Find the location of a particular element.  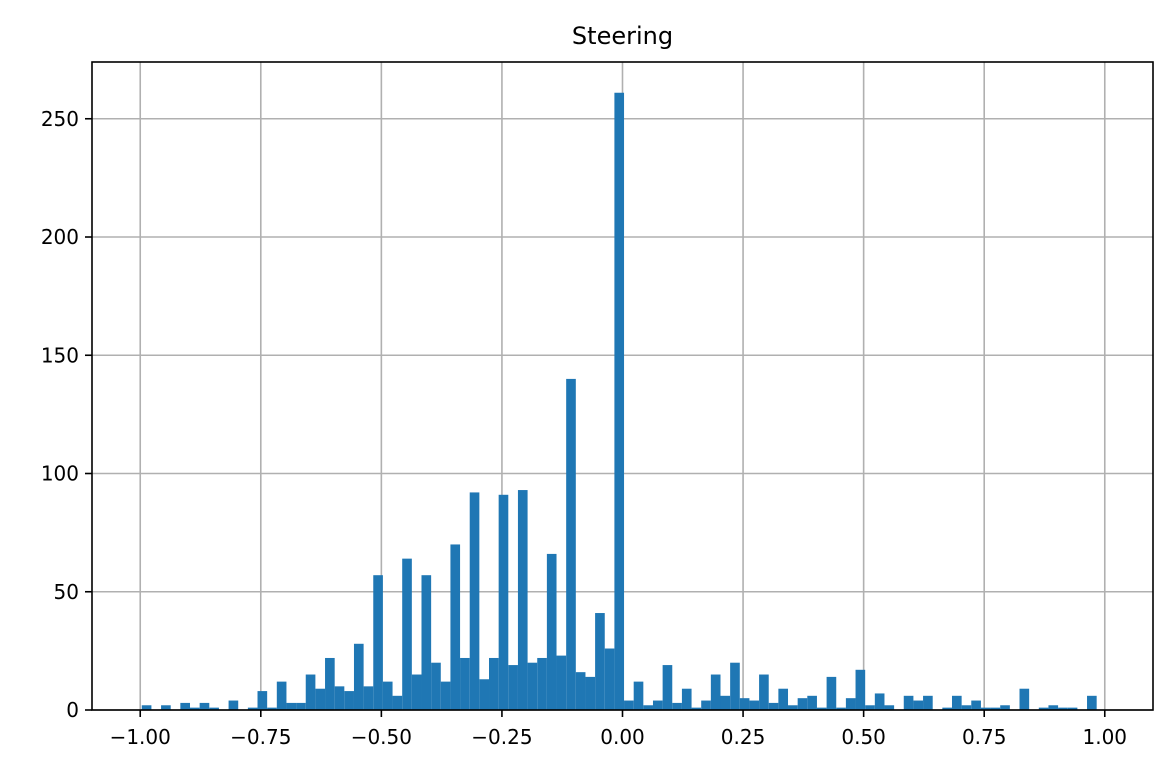

y-tick-label: 100 is located at coordinates (60, 474).